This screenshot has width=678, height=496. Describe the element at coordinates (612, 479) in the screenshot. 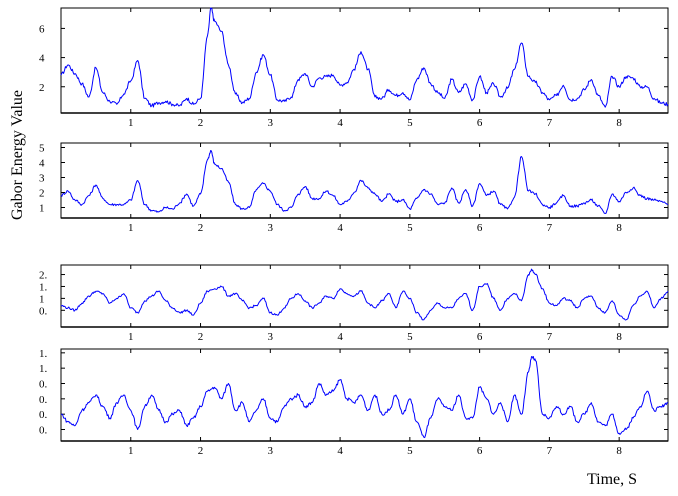

I see `x-axis-label: Time, S` at that location.